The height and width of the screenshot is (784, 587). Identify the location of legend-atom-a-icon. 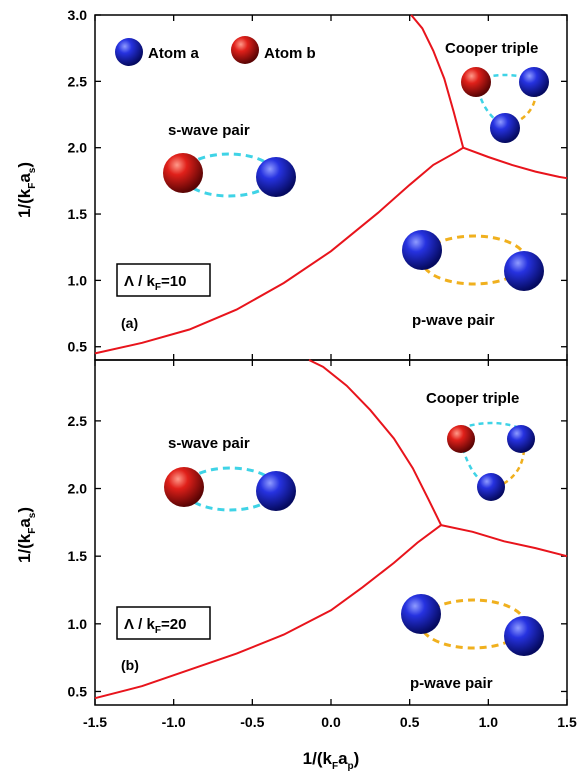
(129, 52).